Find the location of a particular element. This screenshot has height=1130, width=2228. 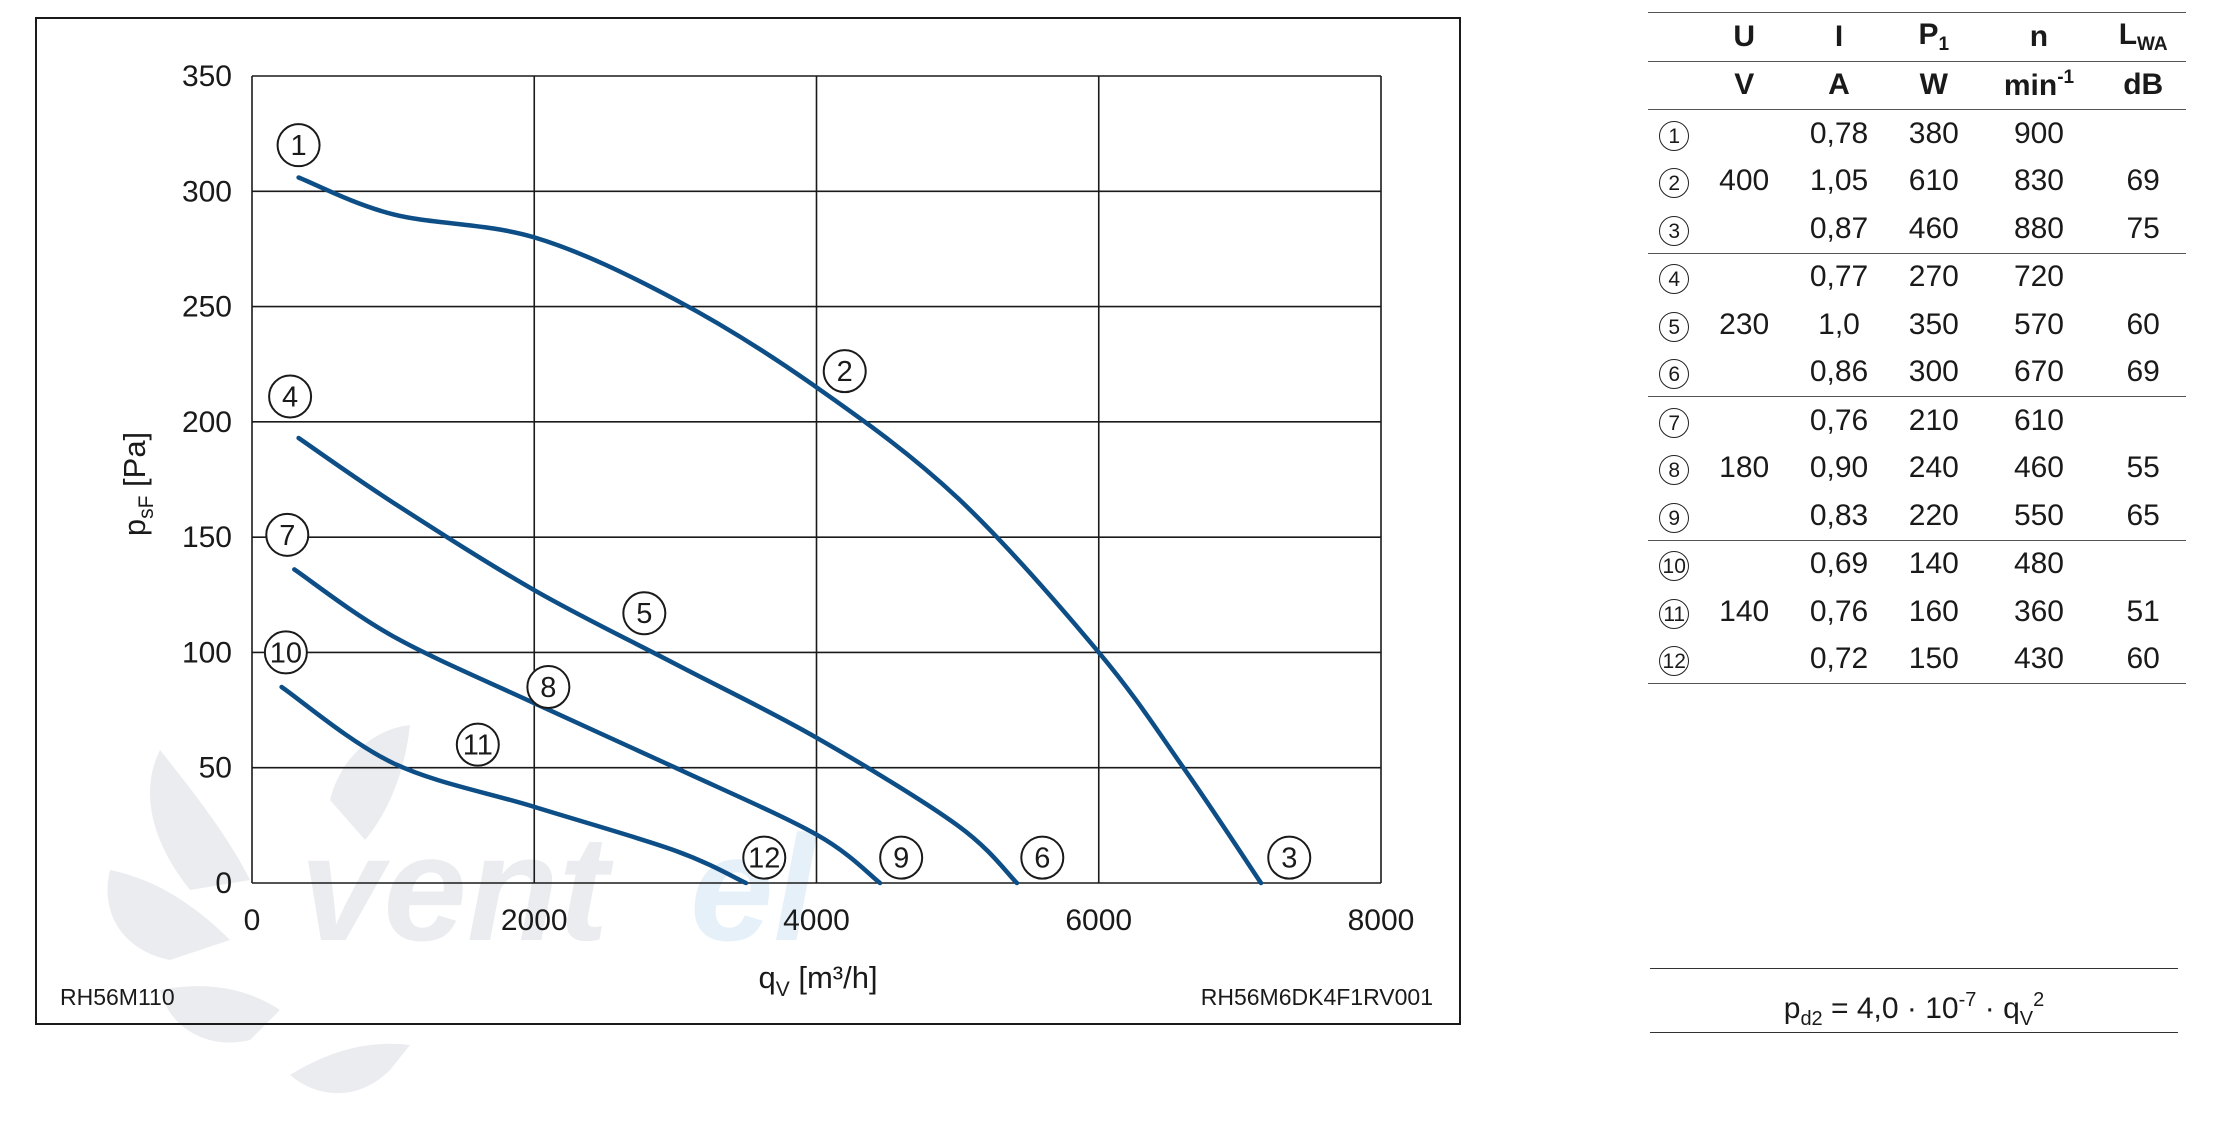

cell-sound-power: 75 is located at coordinates (2143, 228).